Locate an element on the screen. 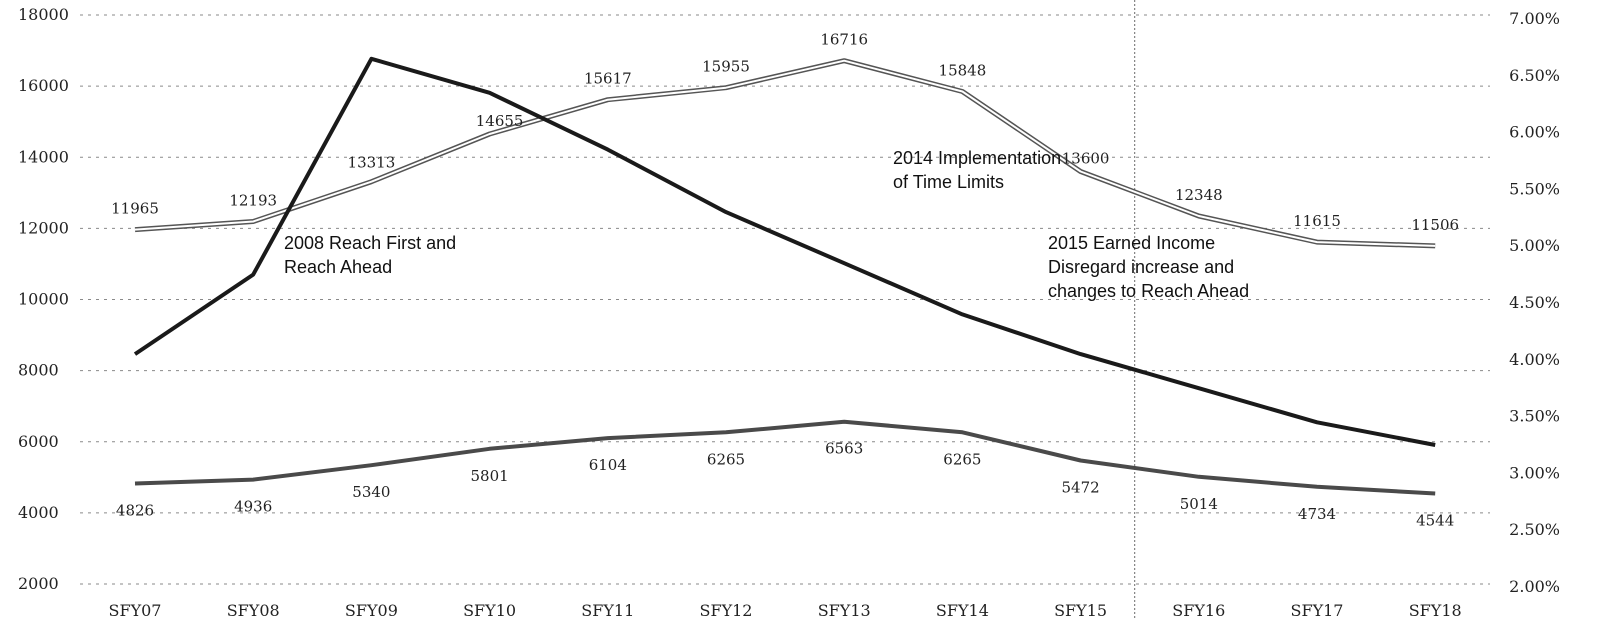 The width and height of the screenshot is (1614, 640). annotation-line: 2014 Implementation is located at coordinates (977, 158).